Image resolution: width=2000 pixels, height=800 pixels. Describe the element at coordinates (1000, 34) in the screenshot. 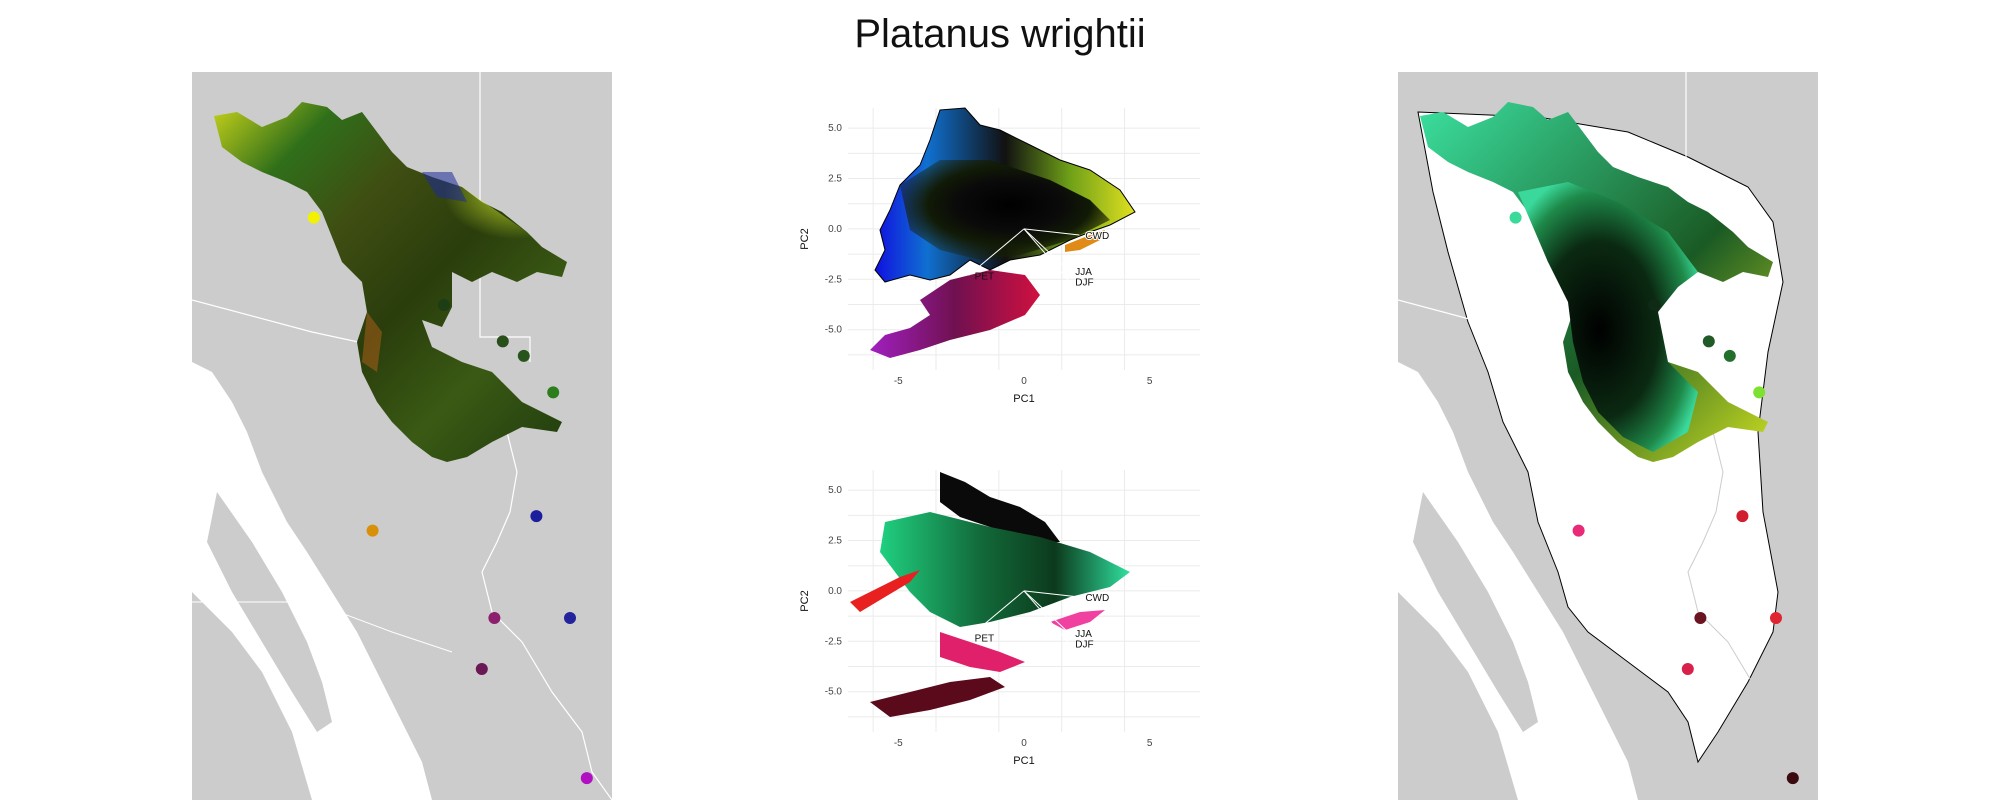

I see `page-title: Platanus wrightii` at that location.